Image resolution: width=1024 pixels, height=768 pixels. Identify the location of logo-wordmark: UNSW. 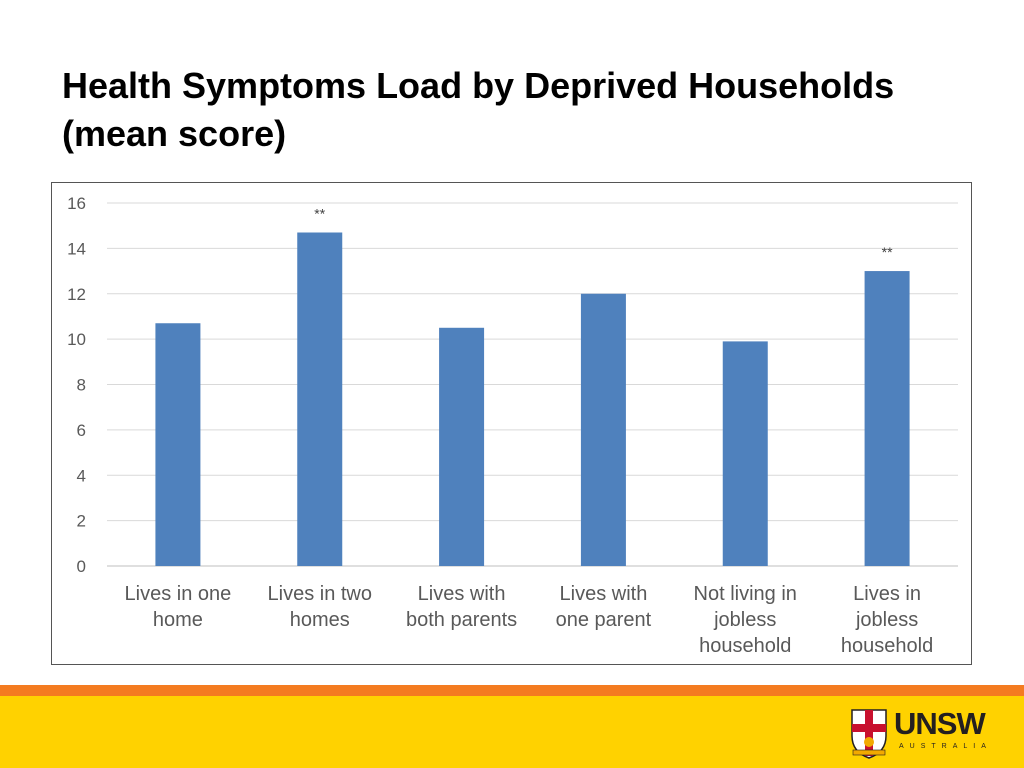
(940, 723).